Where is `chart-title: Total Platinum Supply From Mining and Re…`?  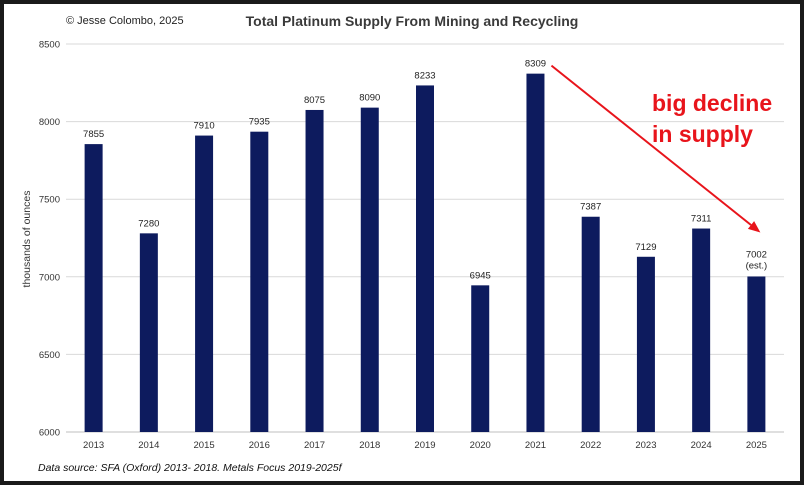
chart-title: Total Platinum Supply From Mining and Re… is located at coordinates (412, 21).